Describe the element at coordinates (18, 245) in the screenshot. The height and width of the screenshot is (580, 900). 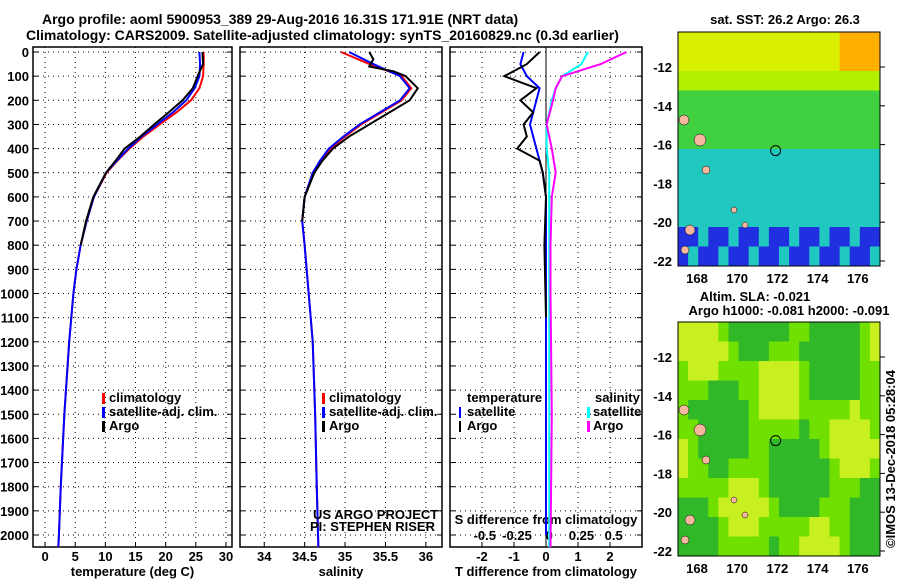
I see `depth-tick-label: 800` at that location.